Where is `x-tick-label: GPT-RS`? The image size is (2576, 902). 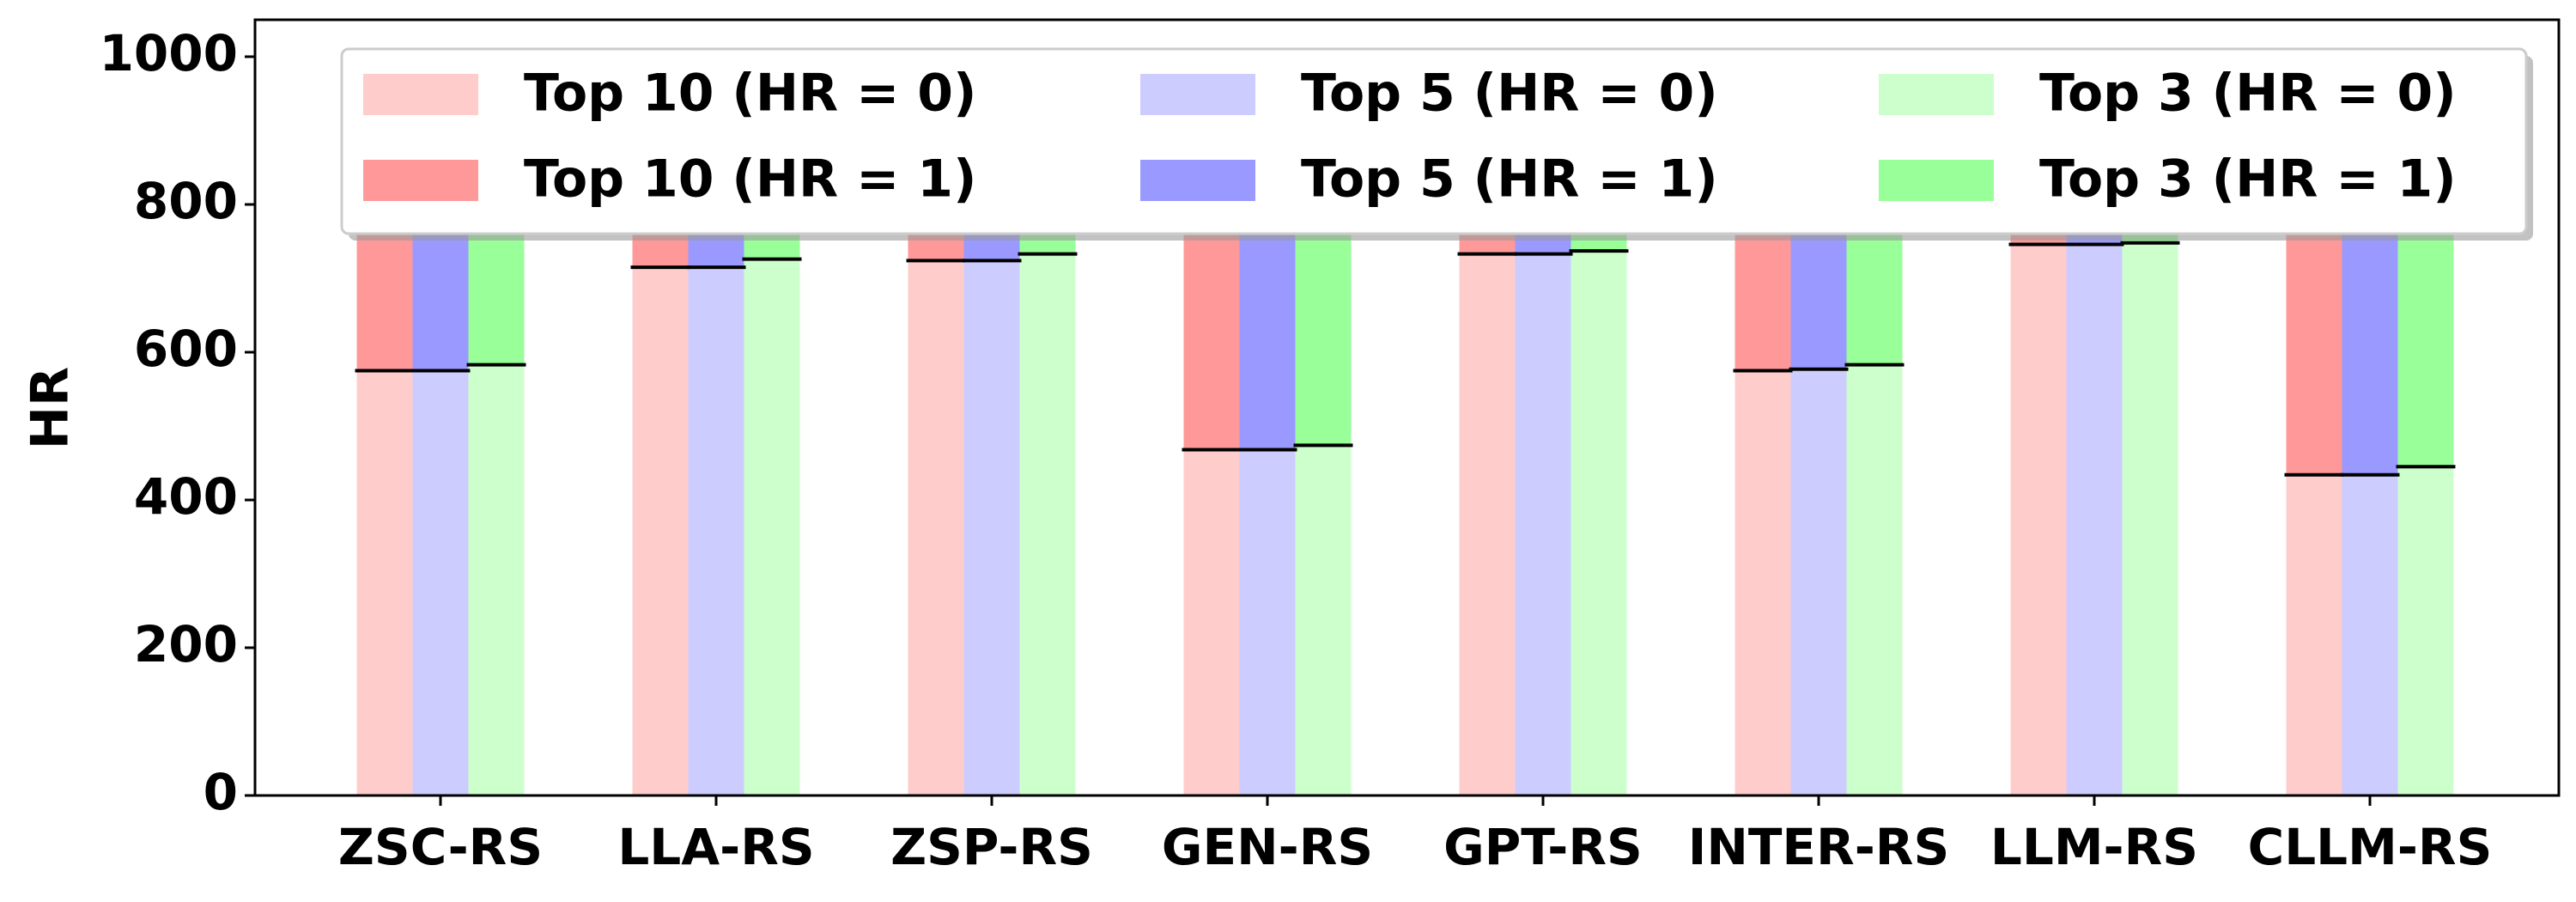 x-tick-label: GPT-RS is located at coordinates (1543, 847).